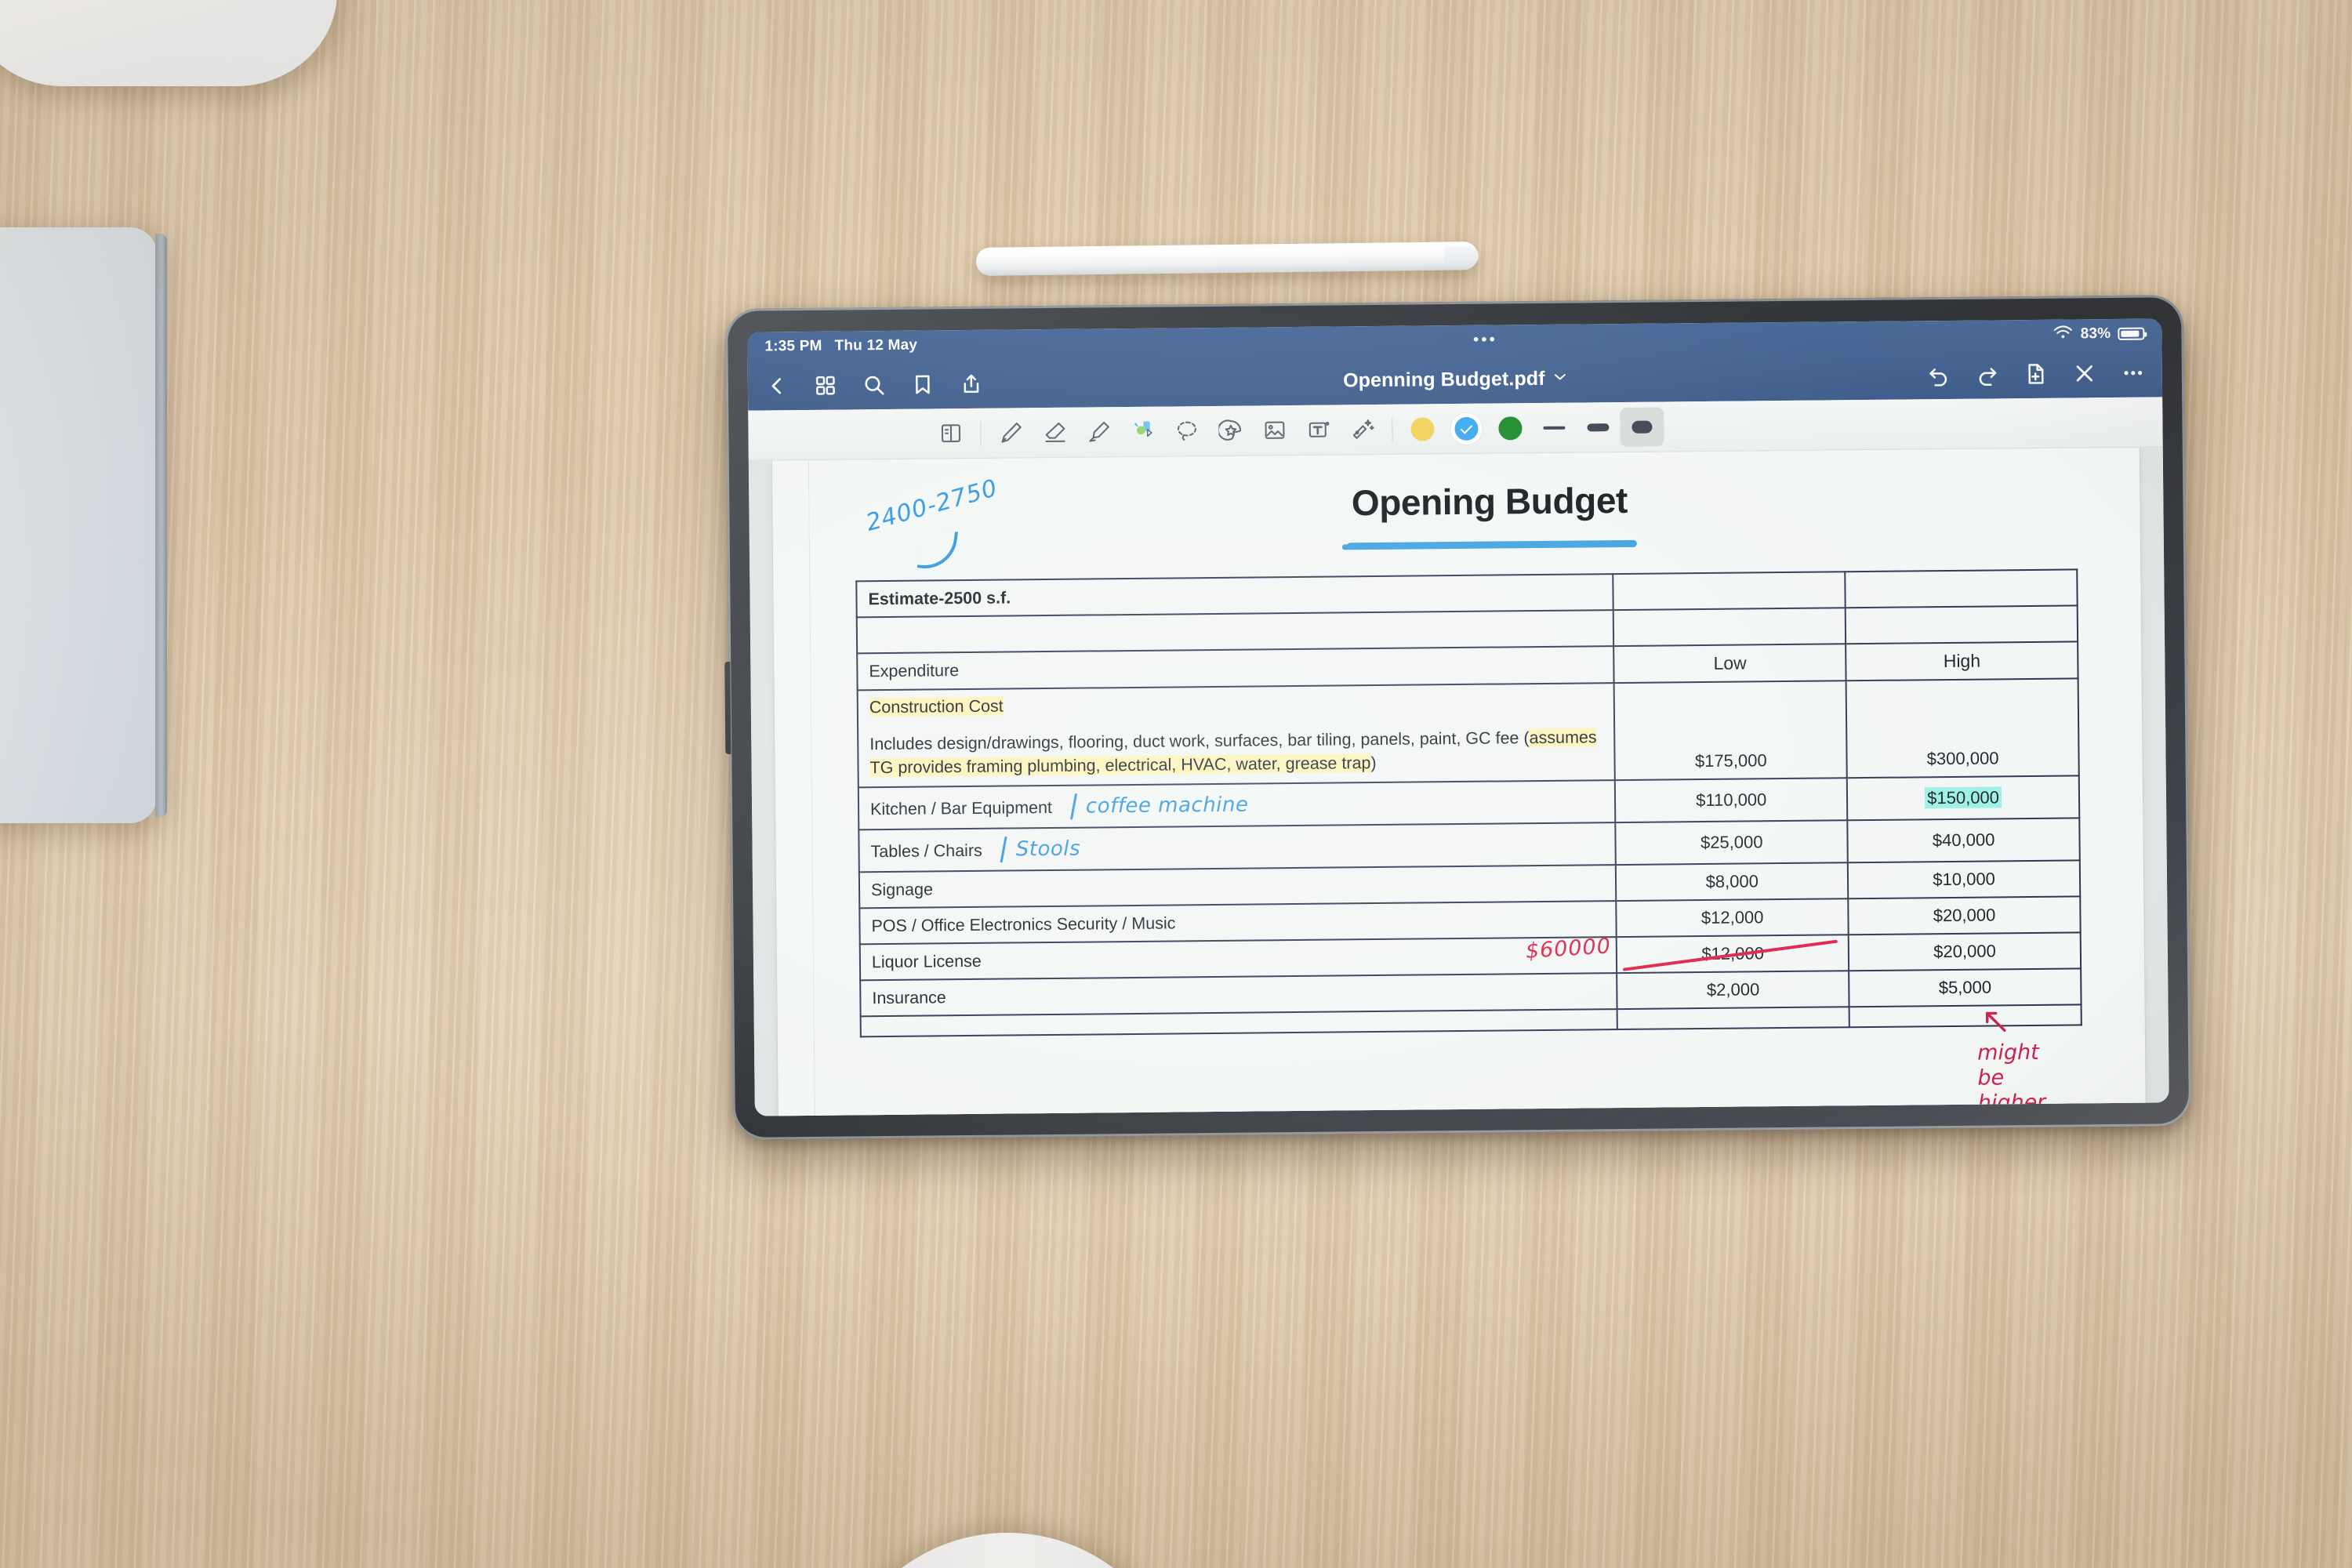 The image size is (2352, 1568). What do you see at coordinates (937, 550) in the screenshot?
I see `handwritten-leader-line` at bounding box center [937, 550].